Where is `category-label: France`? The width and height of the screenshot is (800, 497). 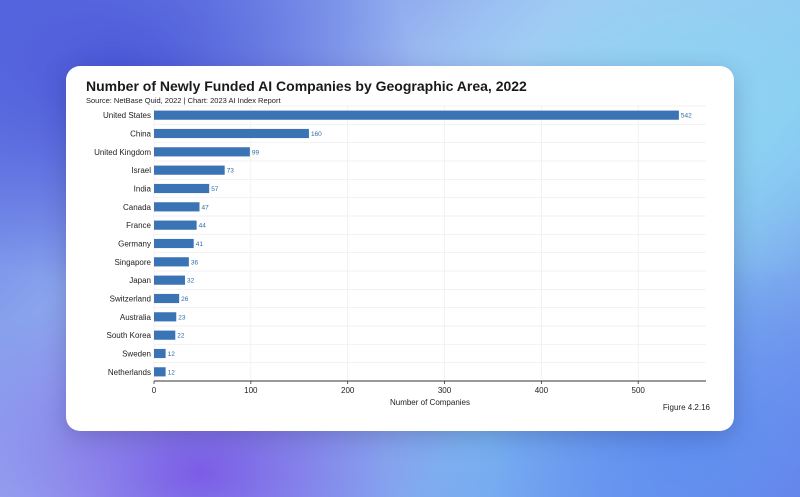 category-label: France is located at coordinates (138, 225).